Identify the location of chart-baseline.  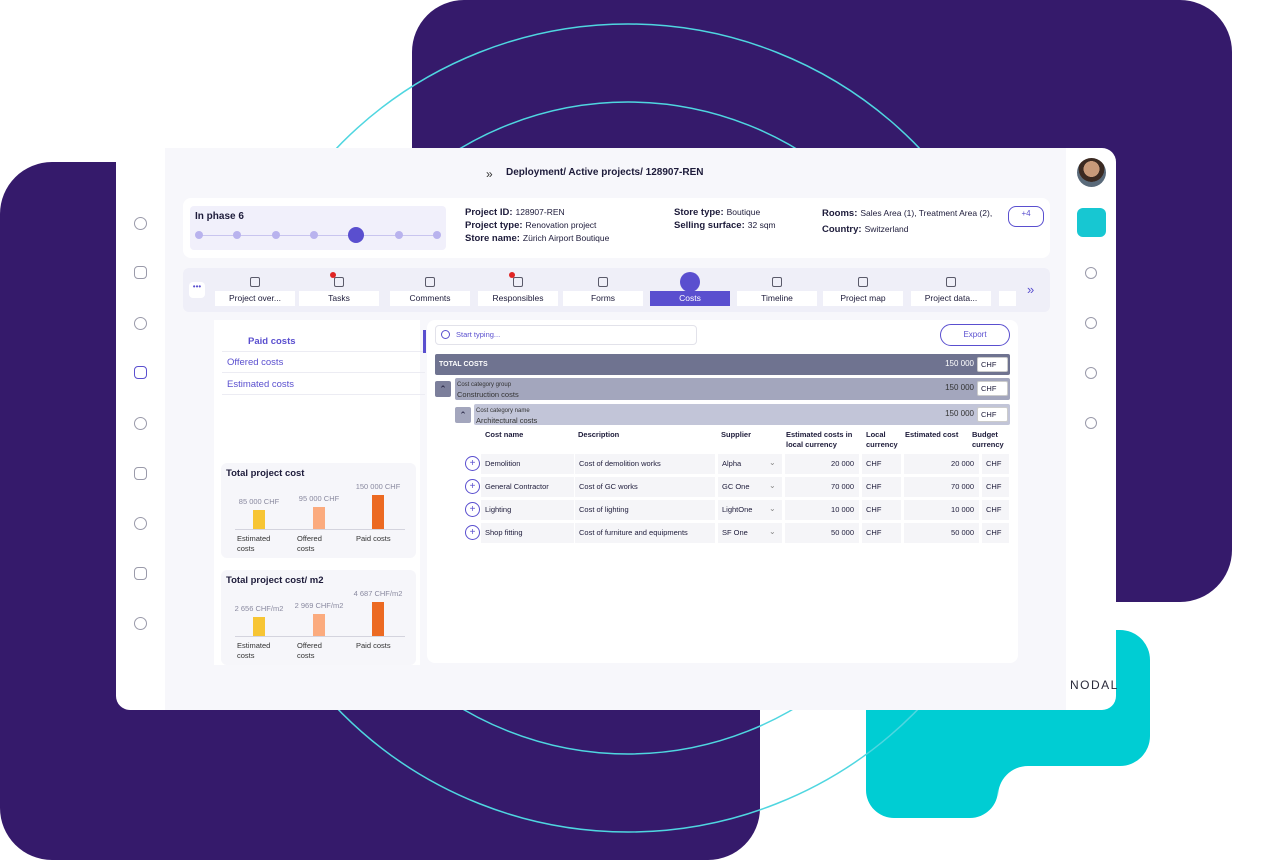
(320, 529).